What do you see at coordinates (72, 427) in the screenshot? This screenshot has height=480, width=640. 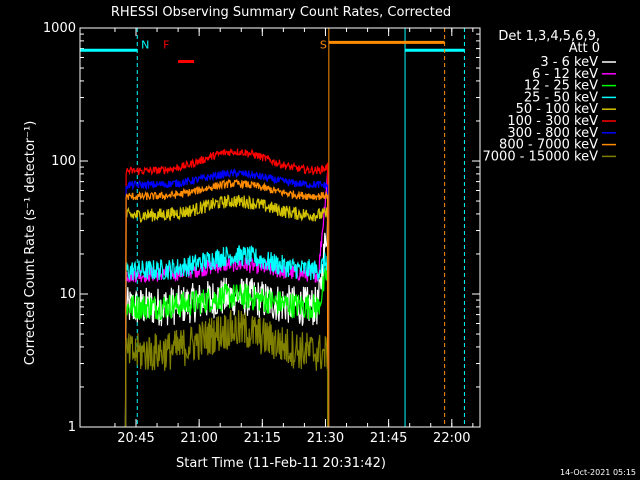 I see `y-tick-label: 1` at bounding box center [72, 427].